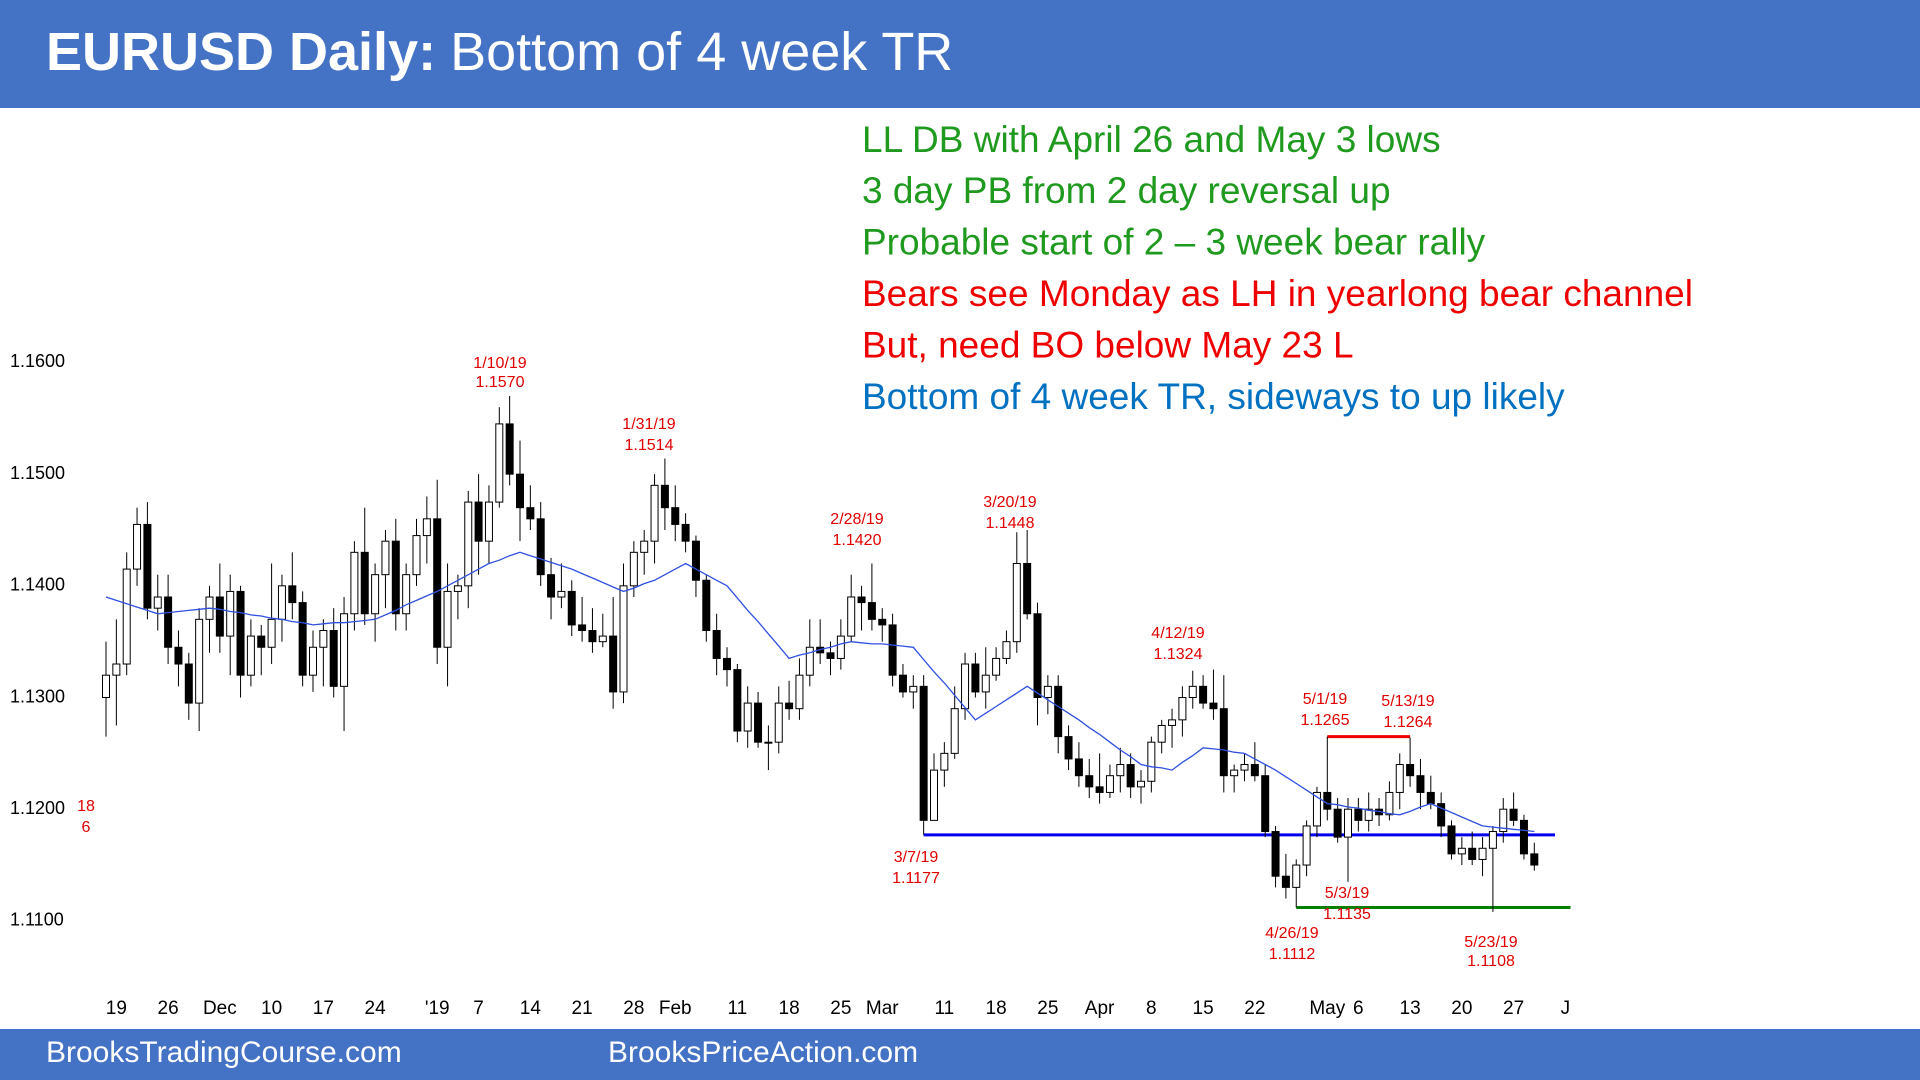  Describe the element at coordinates (499, 363) in the screenshot. I see `annotation-date: 1/10/19` at that location.